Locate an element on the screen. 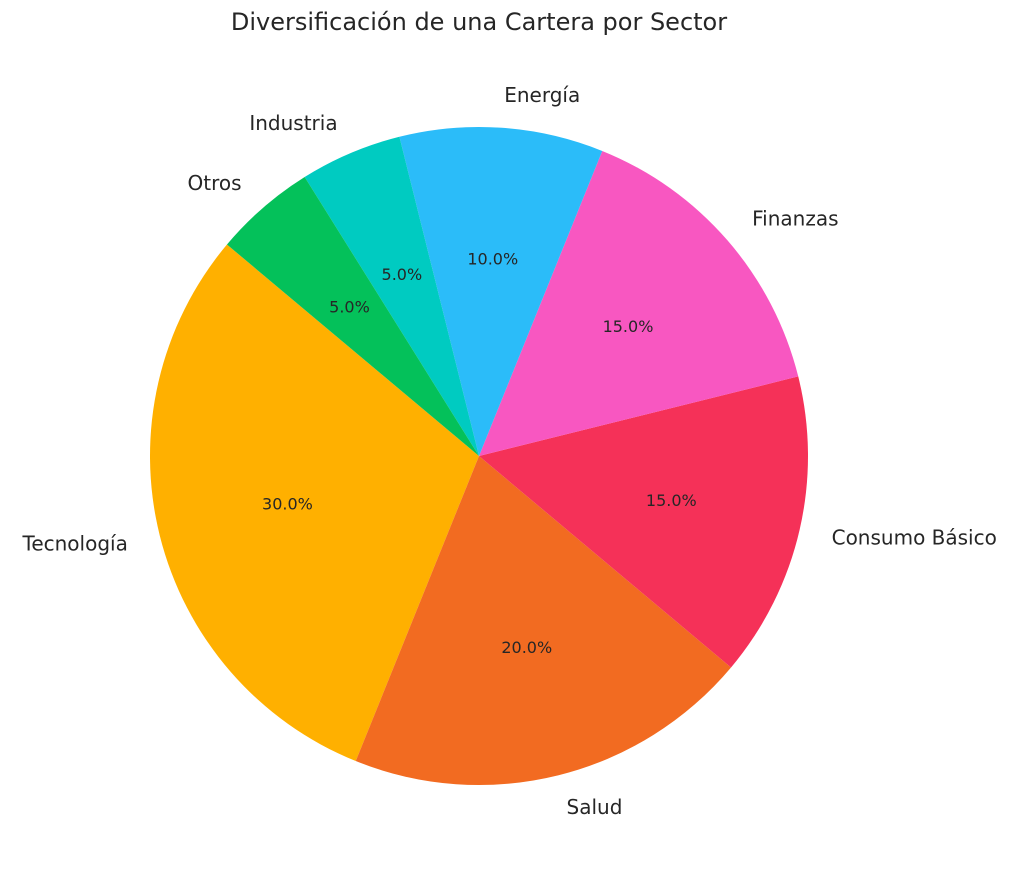  pie-slice-energia is located at coordinates (501, 291).